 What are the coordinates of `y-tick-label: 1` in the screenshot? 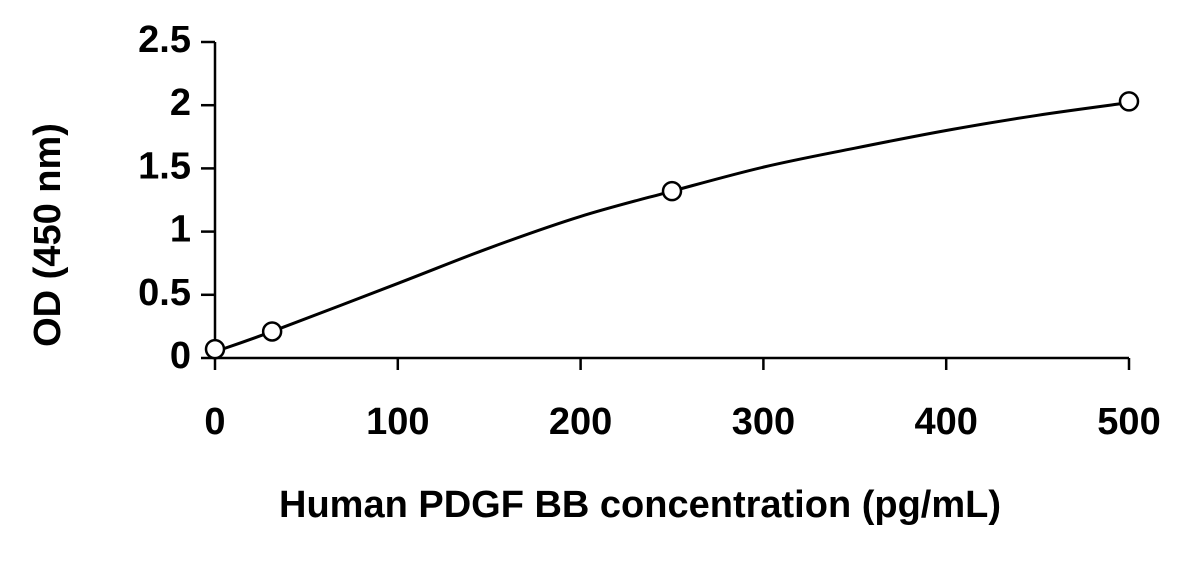 It's located at (180, 230).